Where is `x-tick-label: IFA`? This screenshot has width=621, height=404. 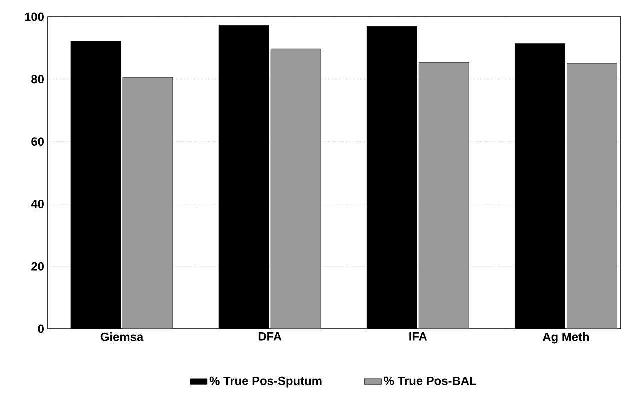
x-tick-label: IFA is located at coordinates (419, 336).